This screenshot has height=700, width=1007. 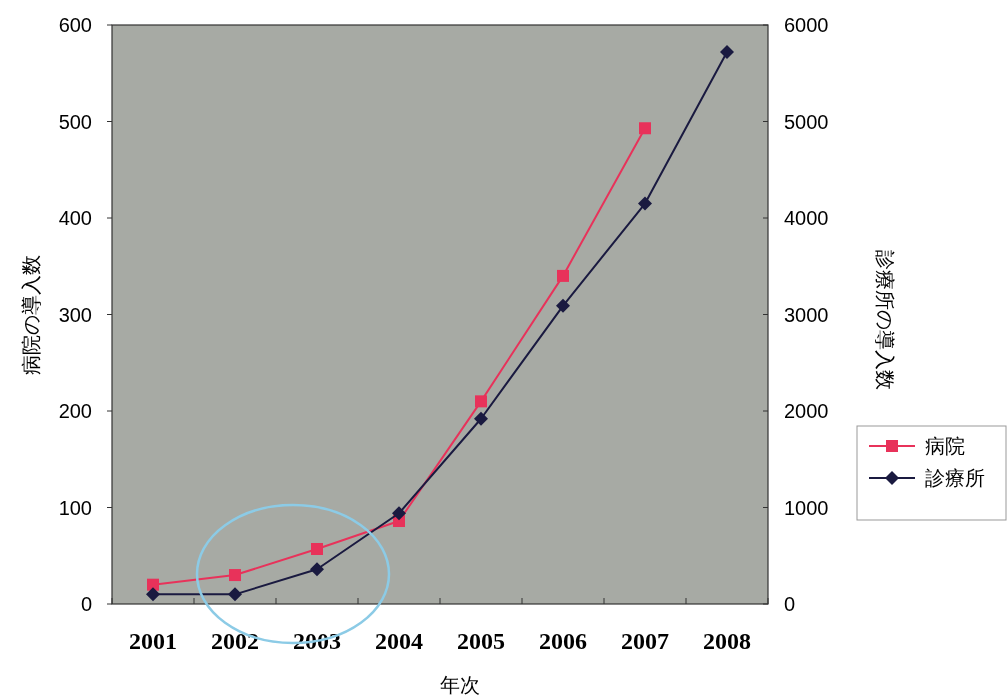 I want to click on y2-tick-label: 6000, so click(x=806, y=25).